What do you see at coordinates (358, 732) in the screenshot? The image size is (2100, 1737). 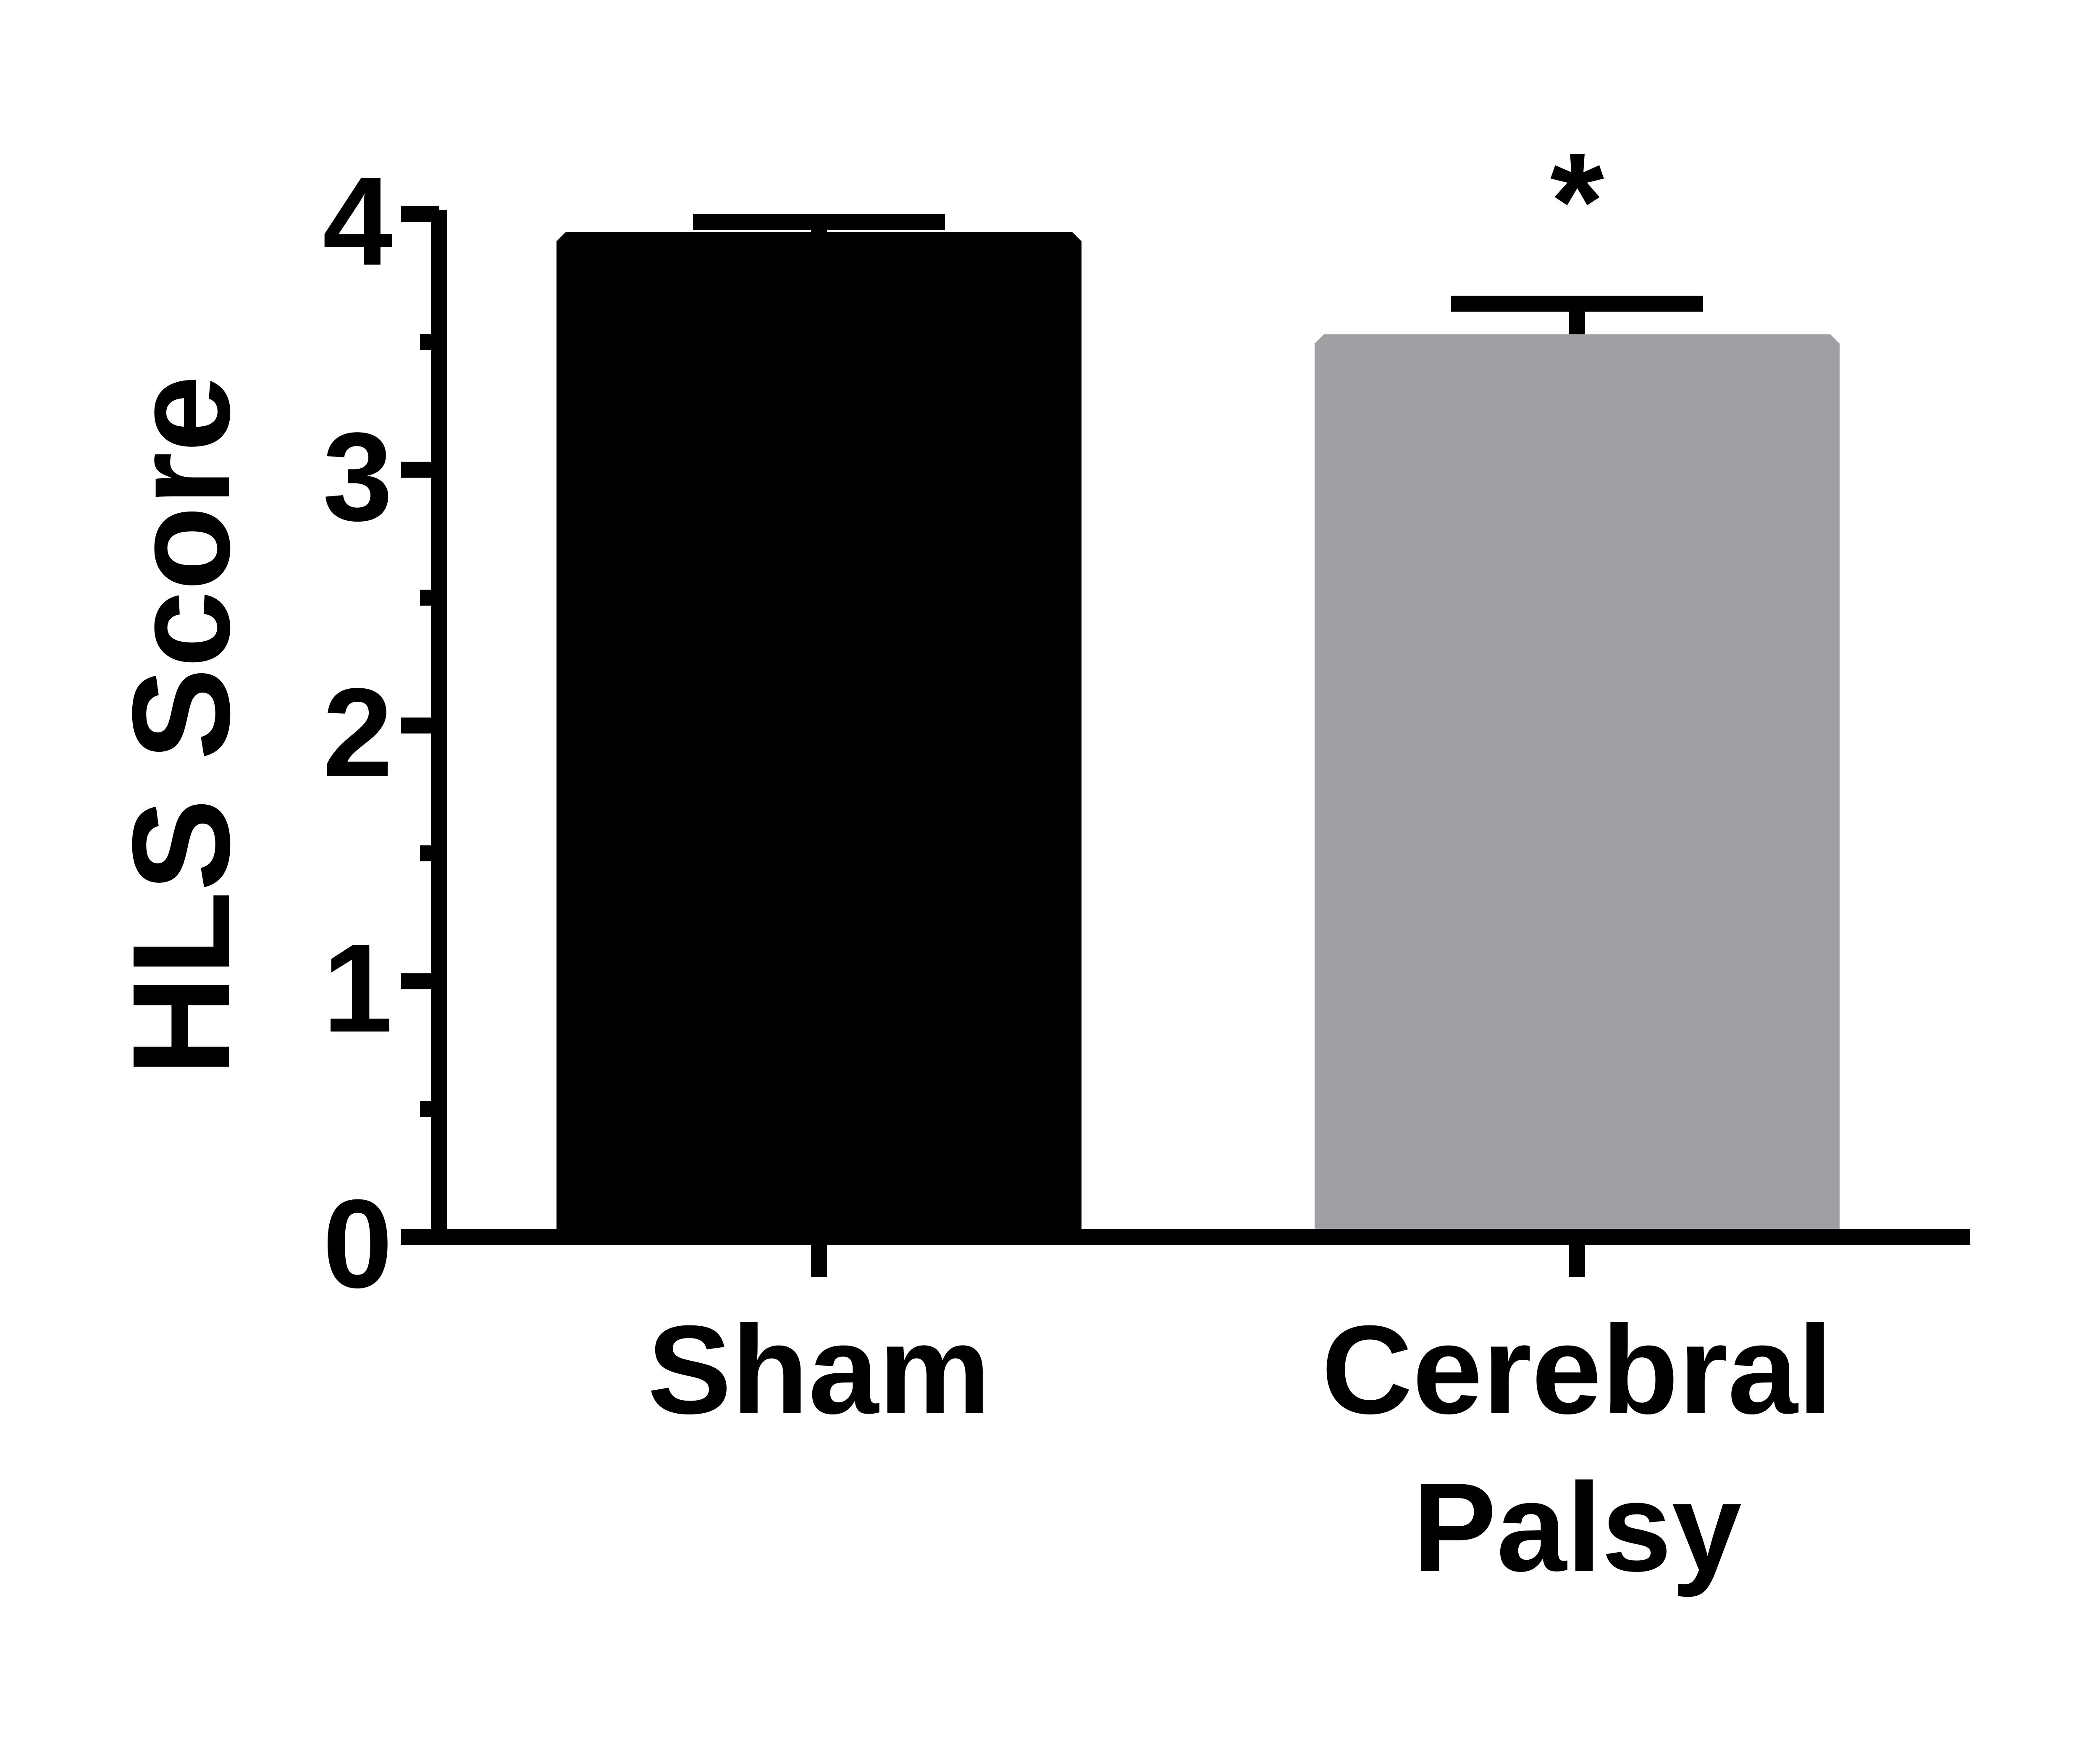 I see `y-tick-label-2: 2` at bounding box center [358, 732].